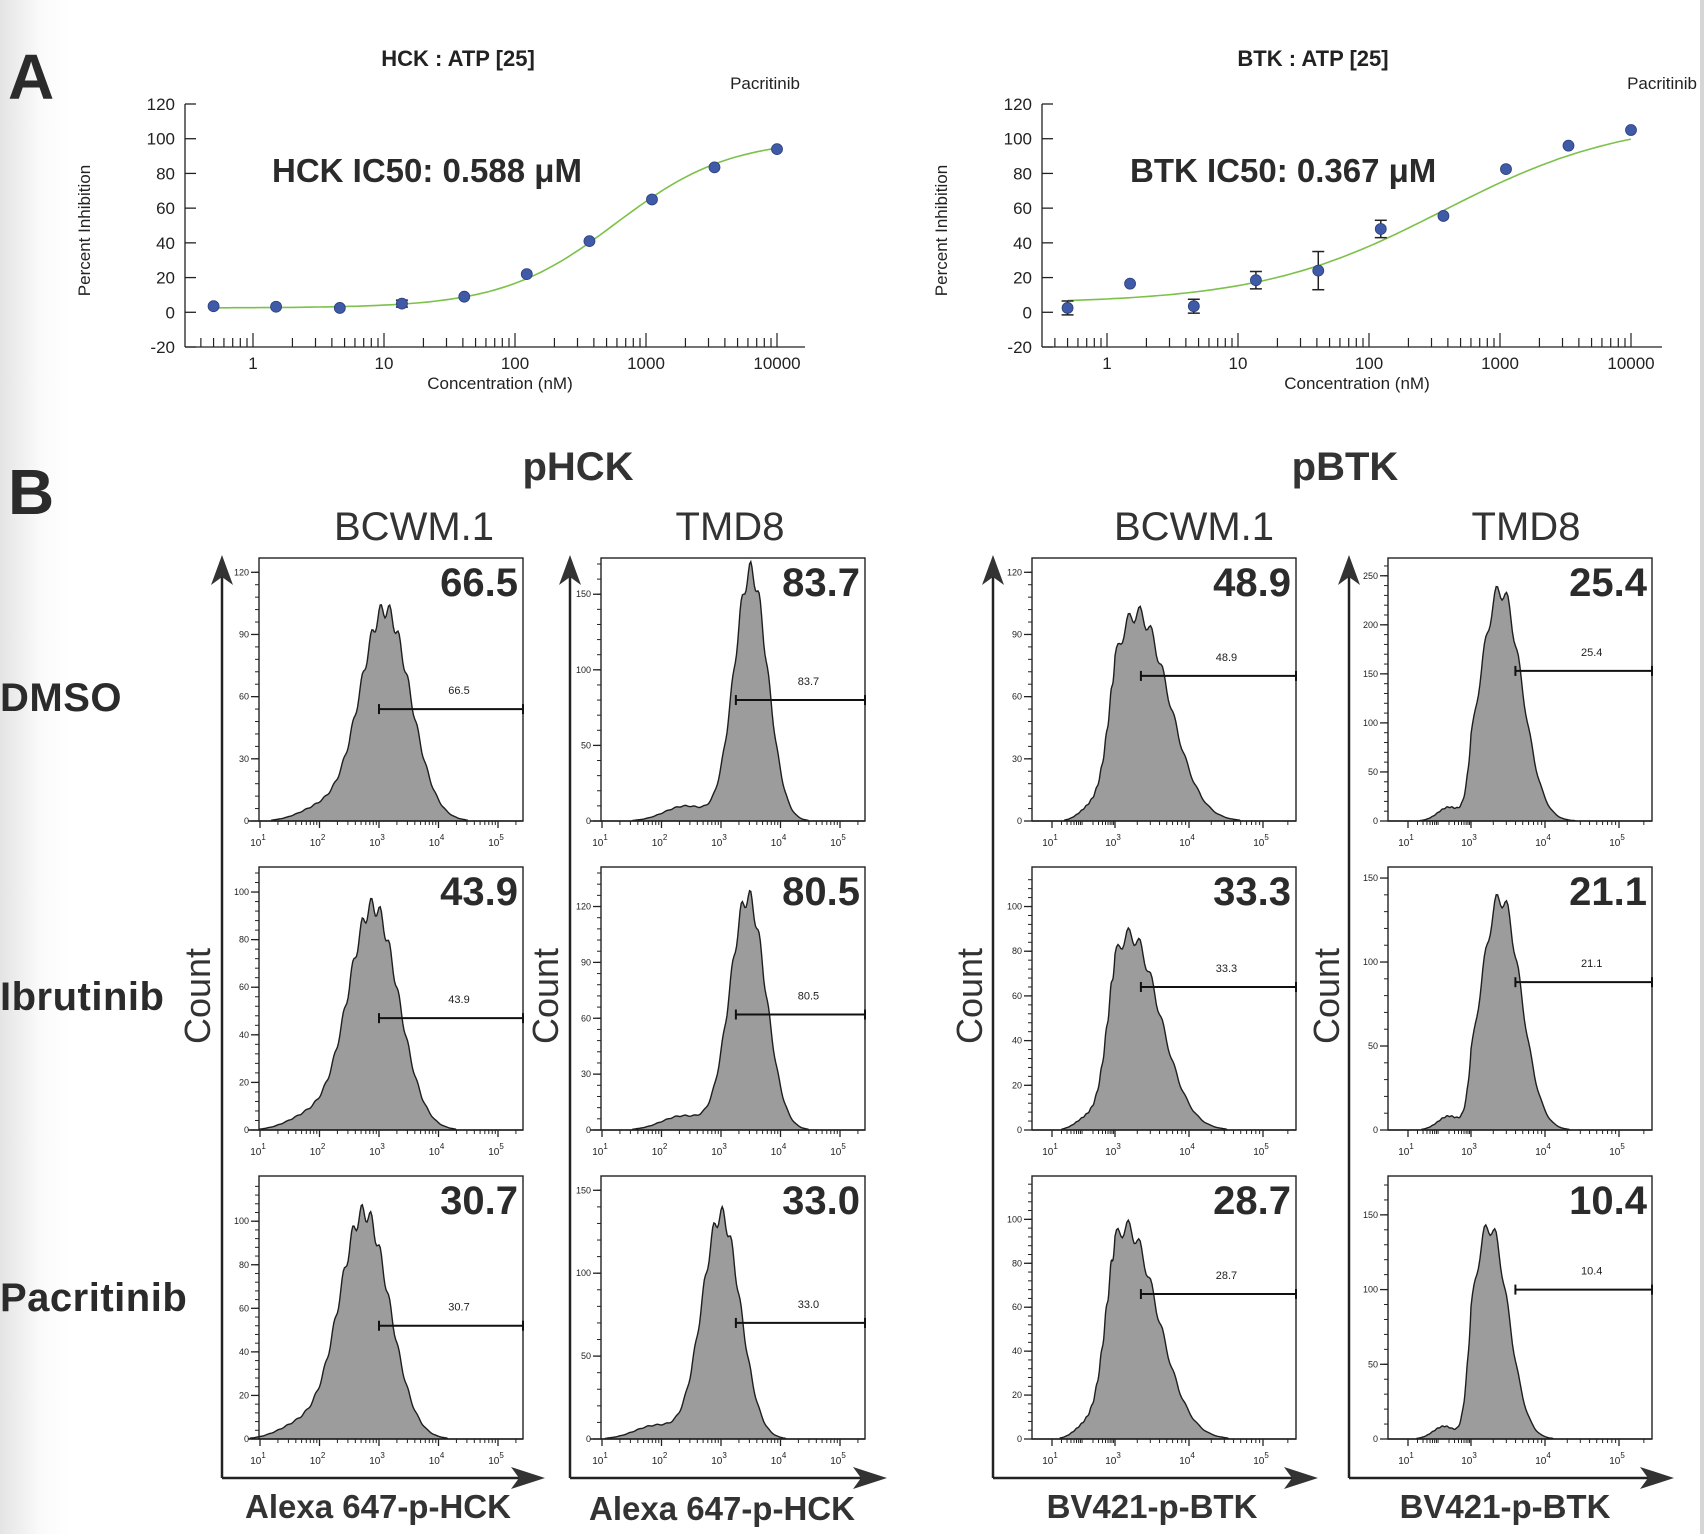 The height and width of the screenshot is (1534, 1704). Describe the element at coordinates (1226, 658) in the screenshot. I see `gate-label: 48.9` at that location.